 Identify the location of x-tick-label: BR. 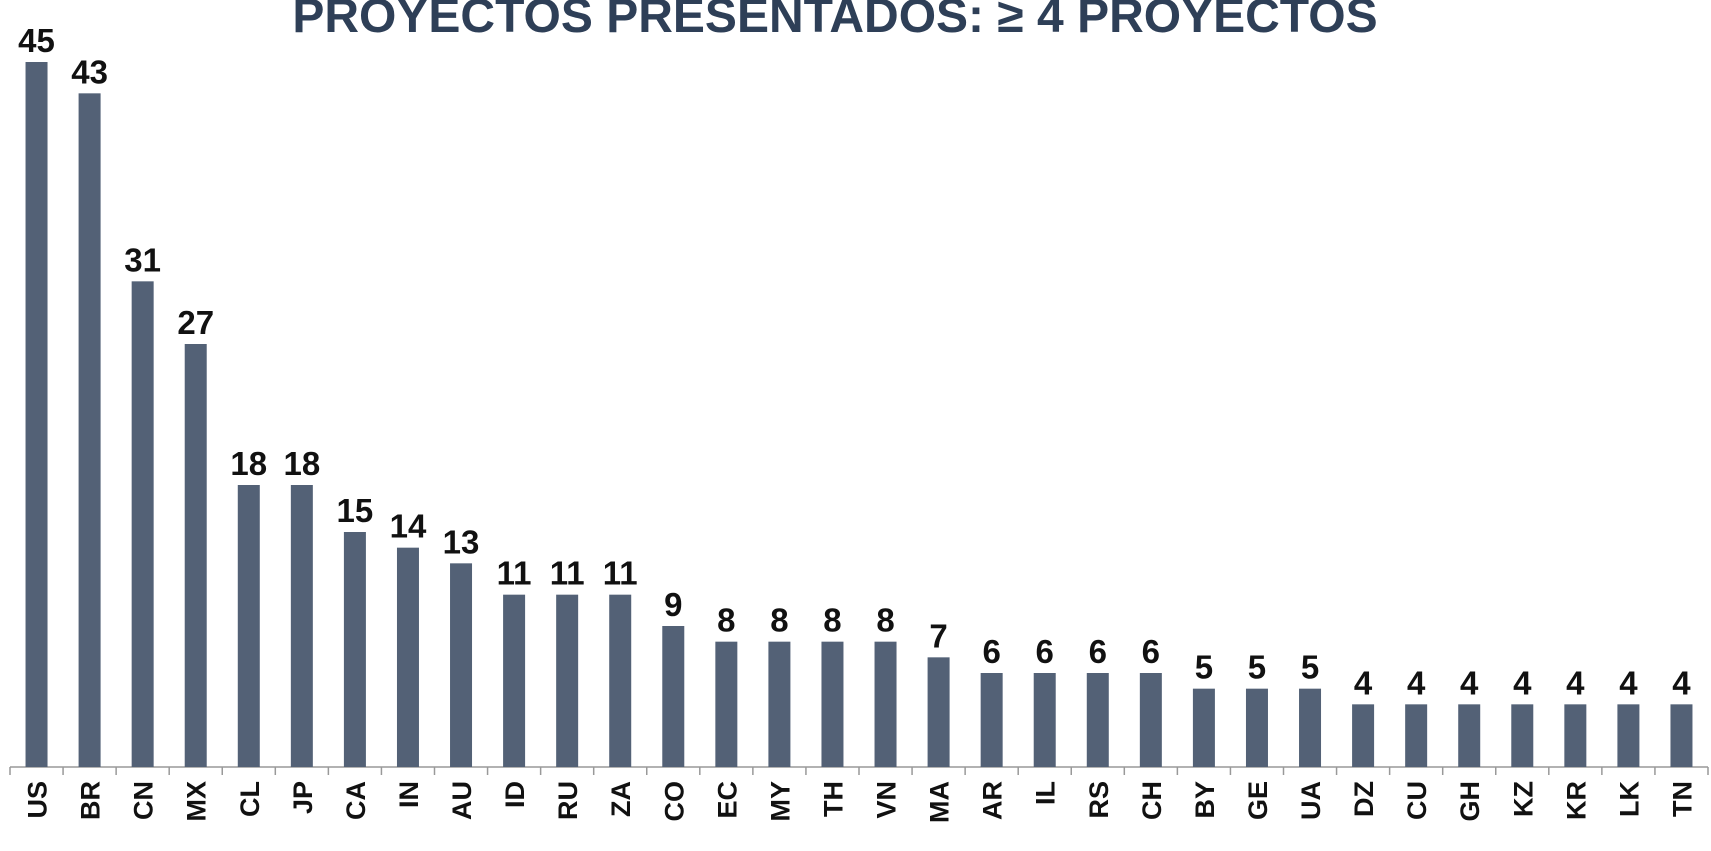
(91, 800).